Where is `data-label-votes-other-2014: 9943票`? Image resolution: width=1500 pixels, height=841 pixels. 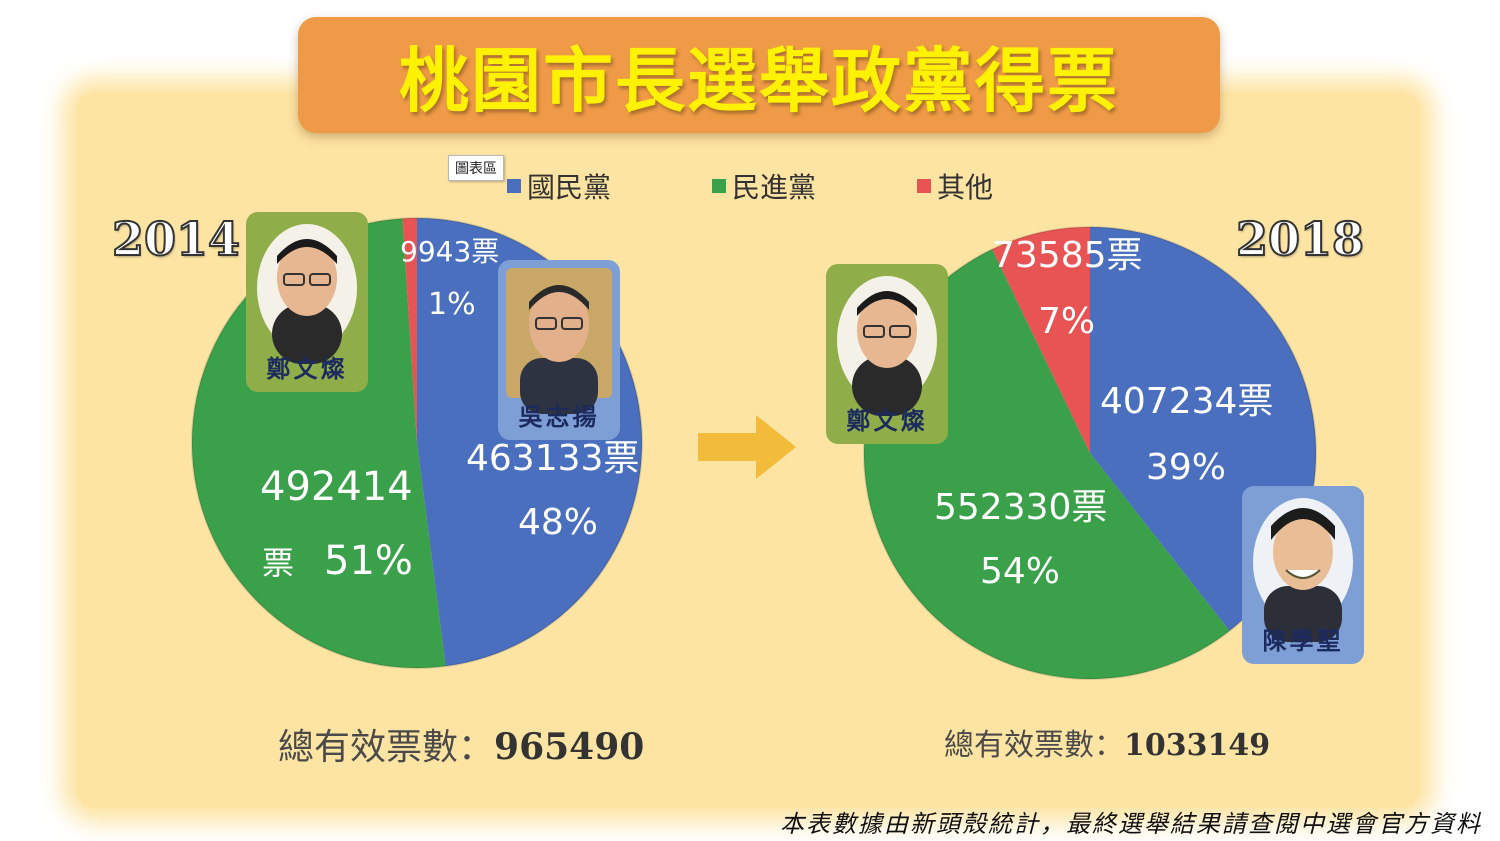 data-label-votes-other-2014: 9943票 is located at coordinates (449, 251).